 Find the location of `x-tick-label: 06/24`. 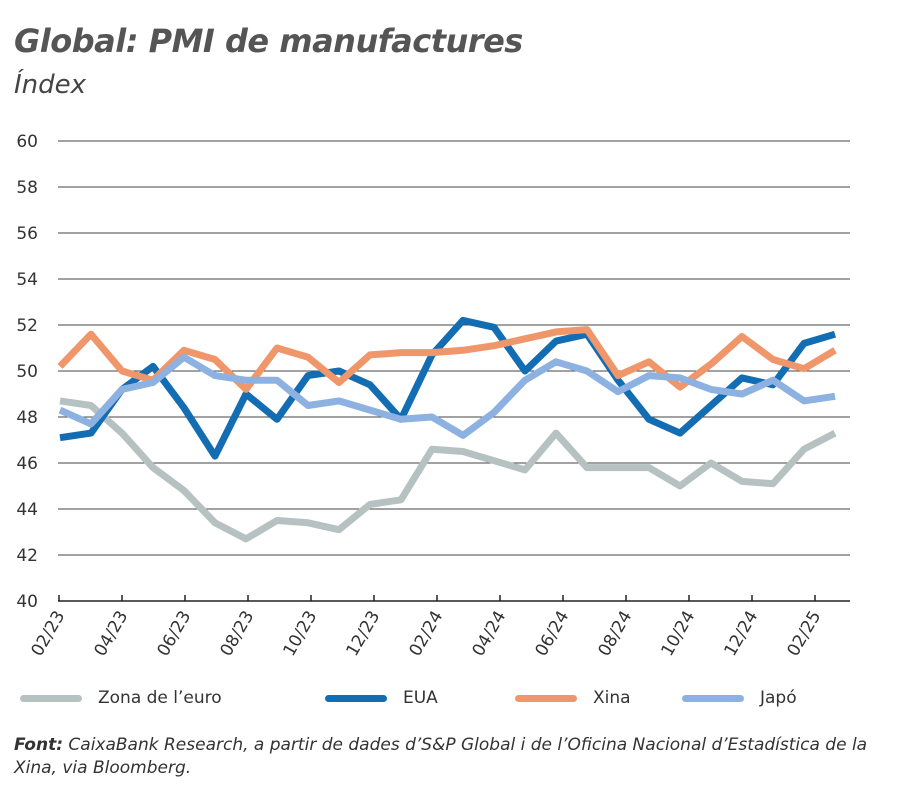

x-tick-label: 06/24 is located at coordinates (553, 634).